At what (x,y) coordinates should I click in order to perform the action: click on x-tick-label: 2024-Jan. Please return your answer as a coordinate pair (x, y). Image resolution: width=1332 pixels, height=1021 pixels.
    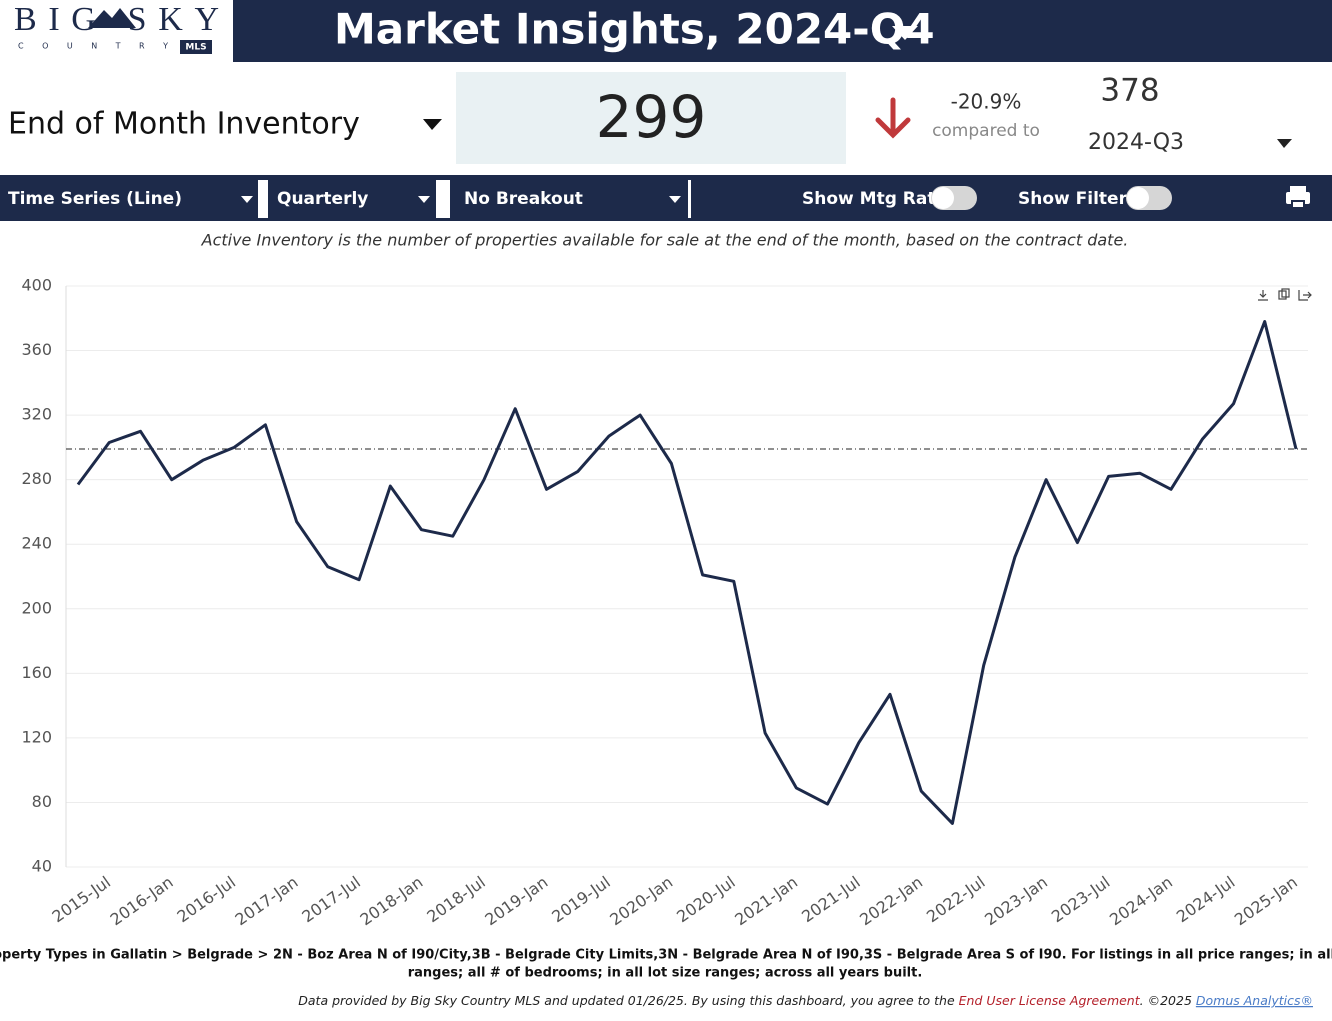
    Looking at the image, I should click on (1141, 900).